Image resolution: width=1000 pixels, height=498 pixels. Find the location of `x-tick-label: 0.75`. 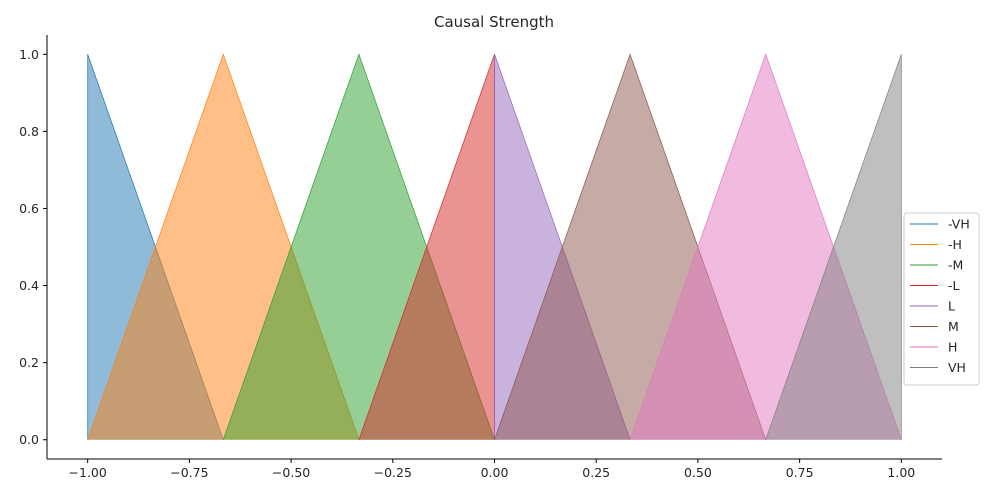

x-tick-label: 0.75 is located at coordinates (800, 472).